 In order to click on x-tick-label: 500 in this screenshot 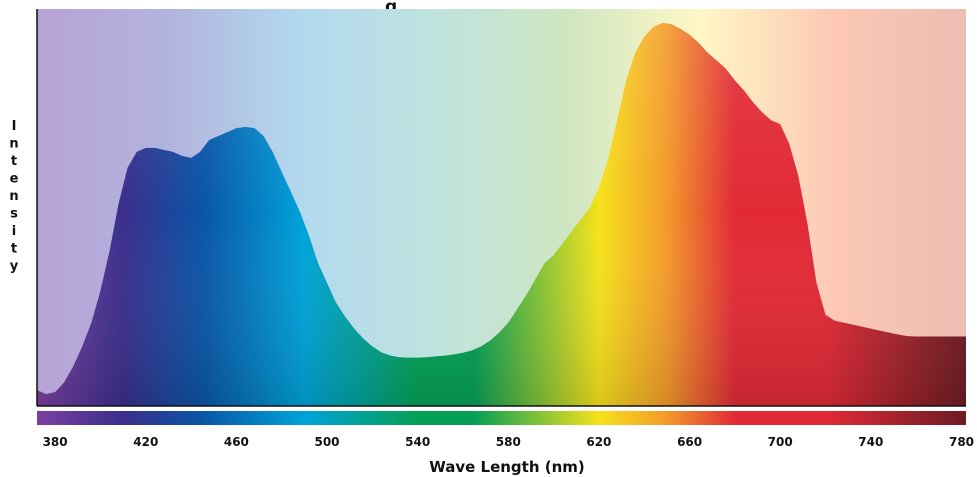, I will do `click(326, 442)`.